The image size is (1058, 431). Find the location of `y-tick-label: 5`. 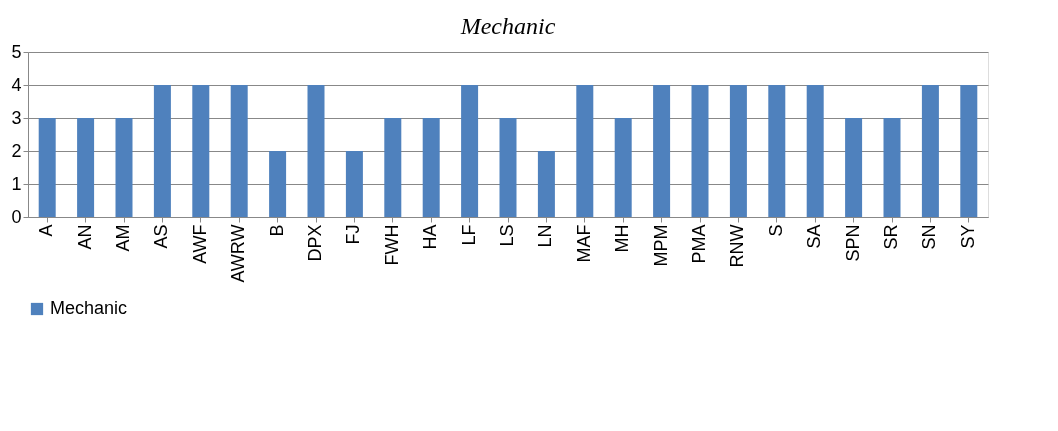

y-tick-label: 5 is located at coordinates (16, 51).